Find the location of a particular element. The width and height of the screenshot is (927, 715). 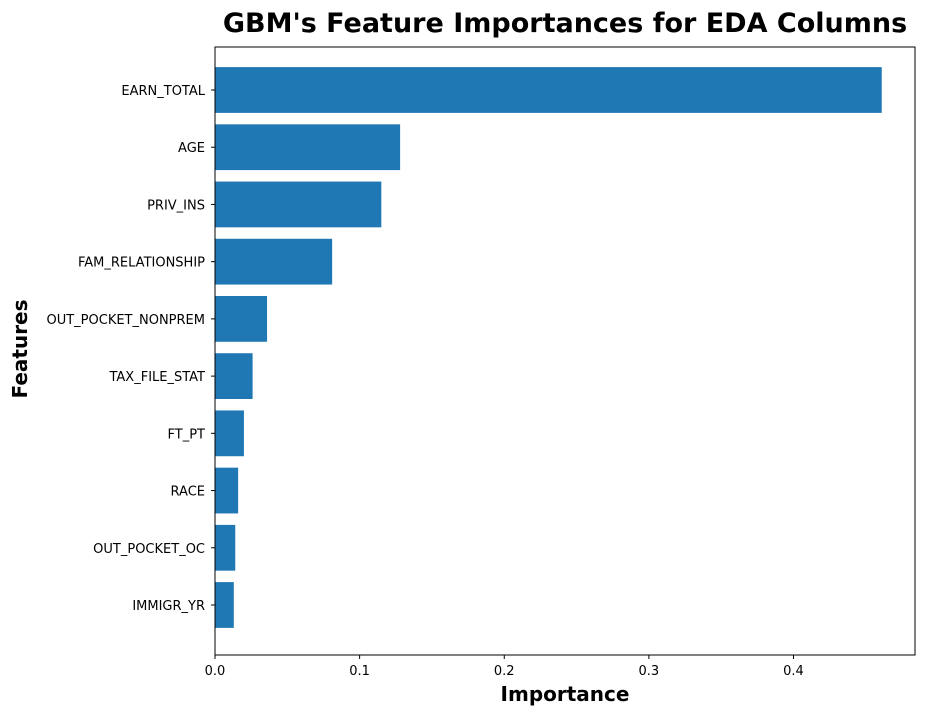

y-tick-label: TAX_FILE_STAT is located at coordinates (156, 377).